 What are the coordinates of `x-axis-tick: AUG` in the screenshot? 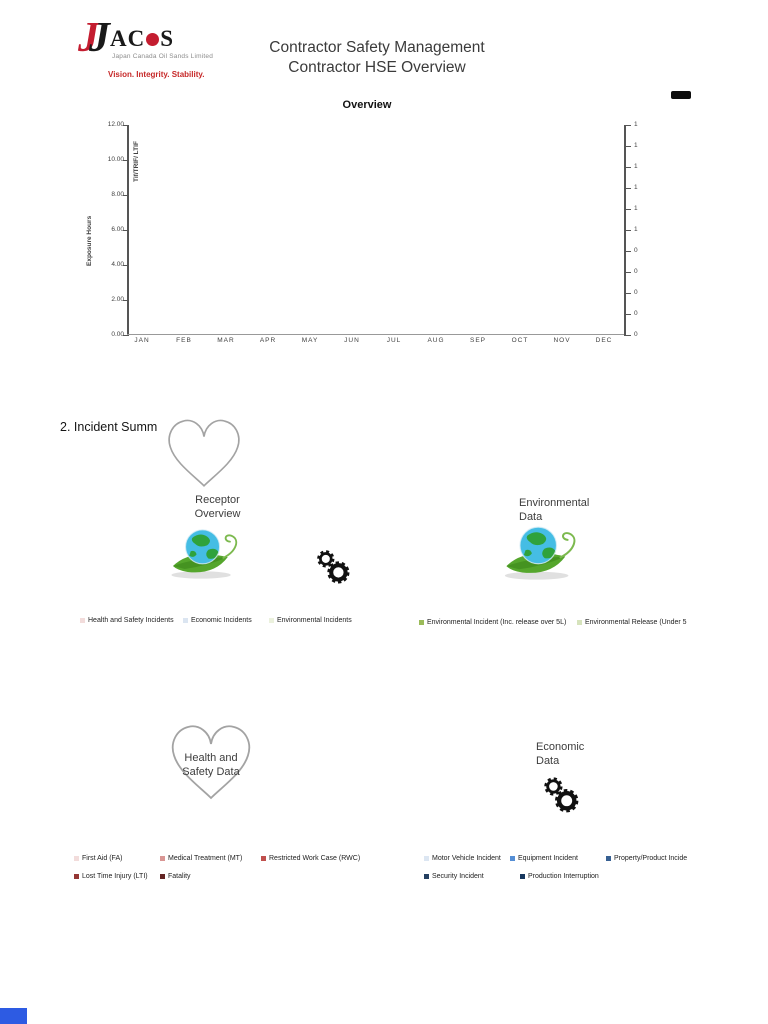 It's located at (436, 340).